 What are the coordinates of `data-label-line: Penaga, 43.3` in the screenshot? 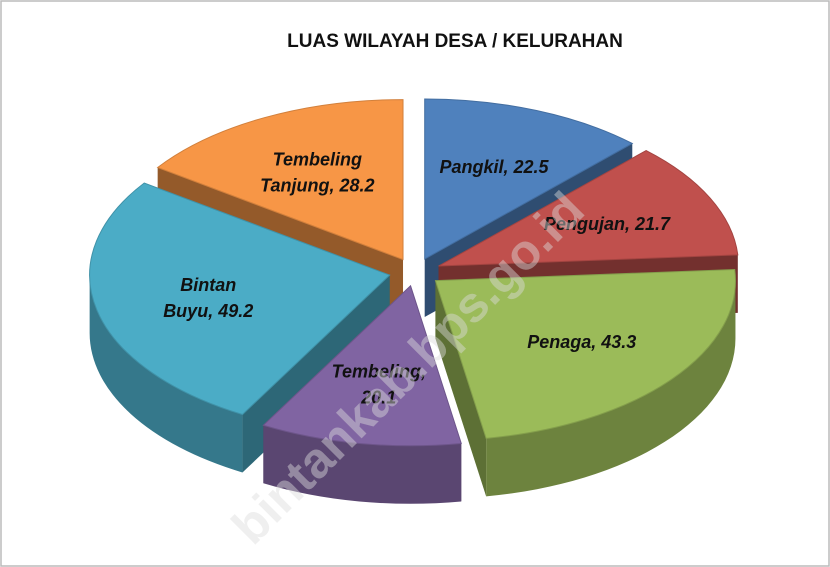 It's located at (581, 342).